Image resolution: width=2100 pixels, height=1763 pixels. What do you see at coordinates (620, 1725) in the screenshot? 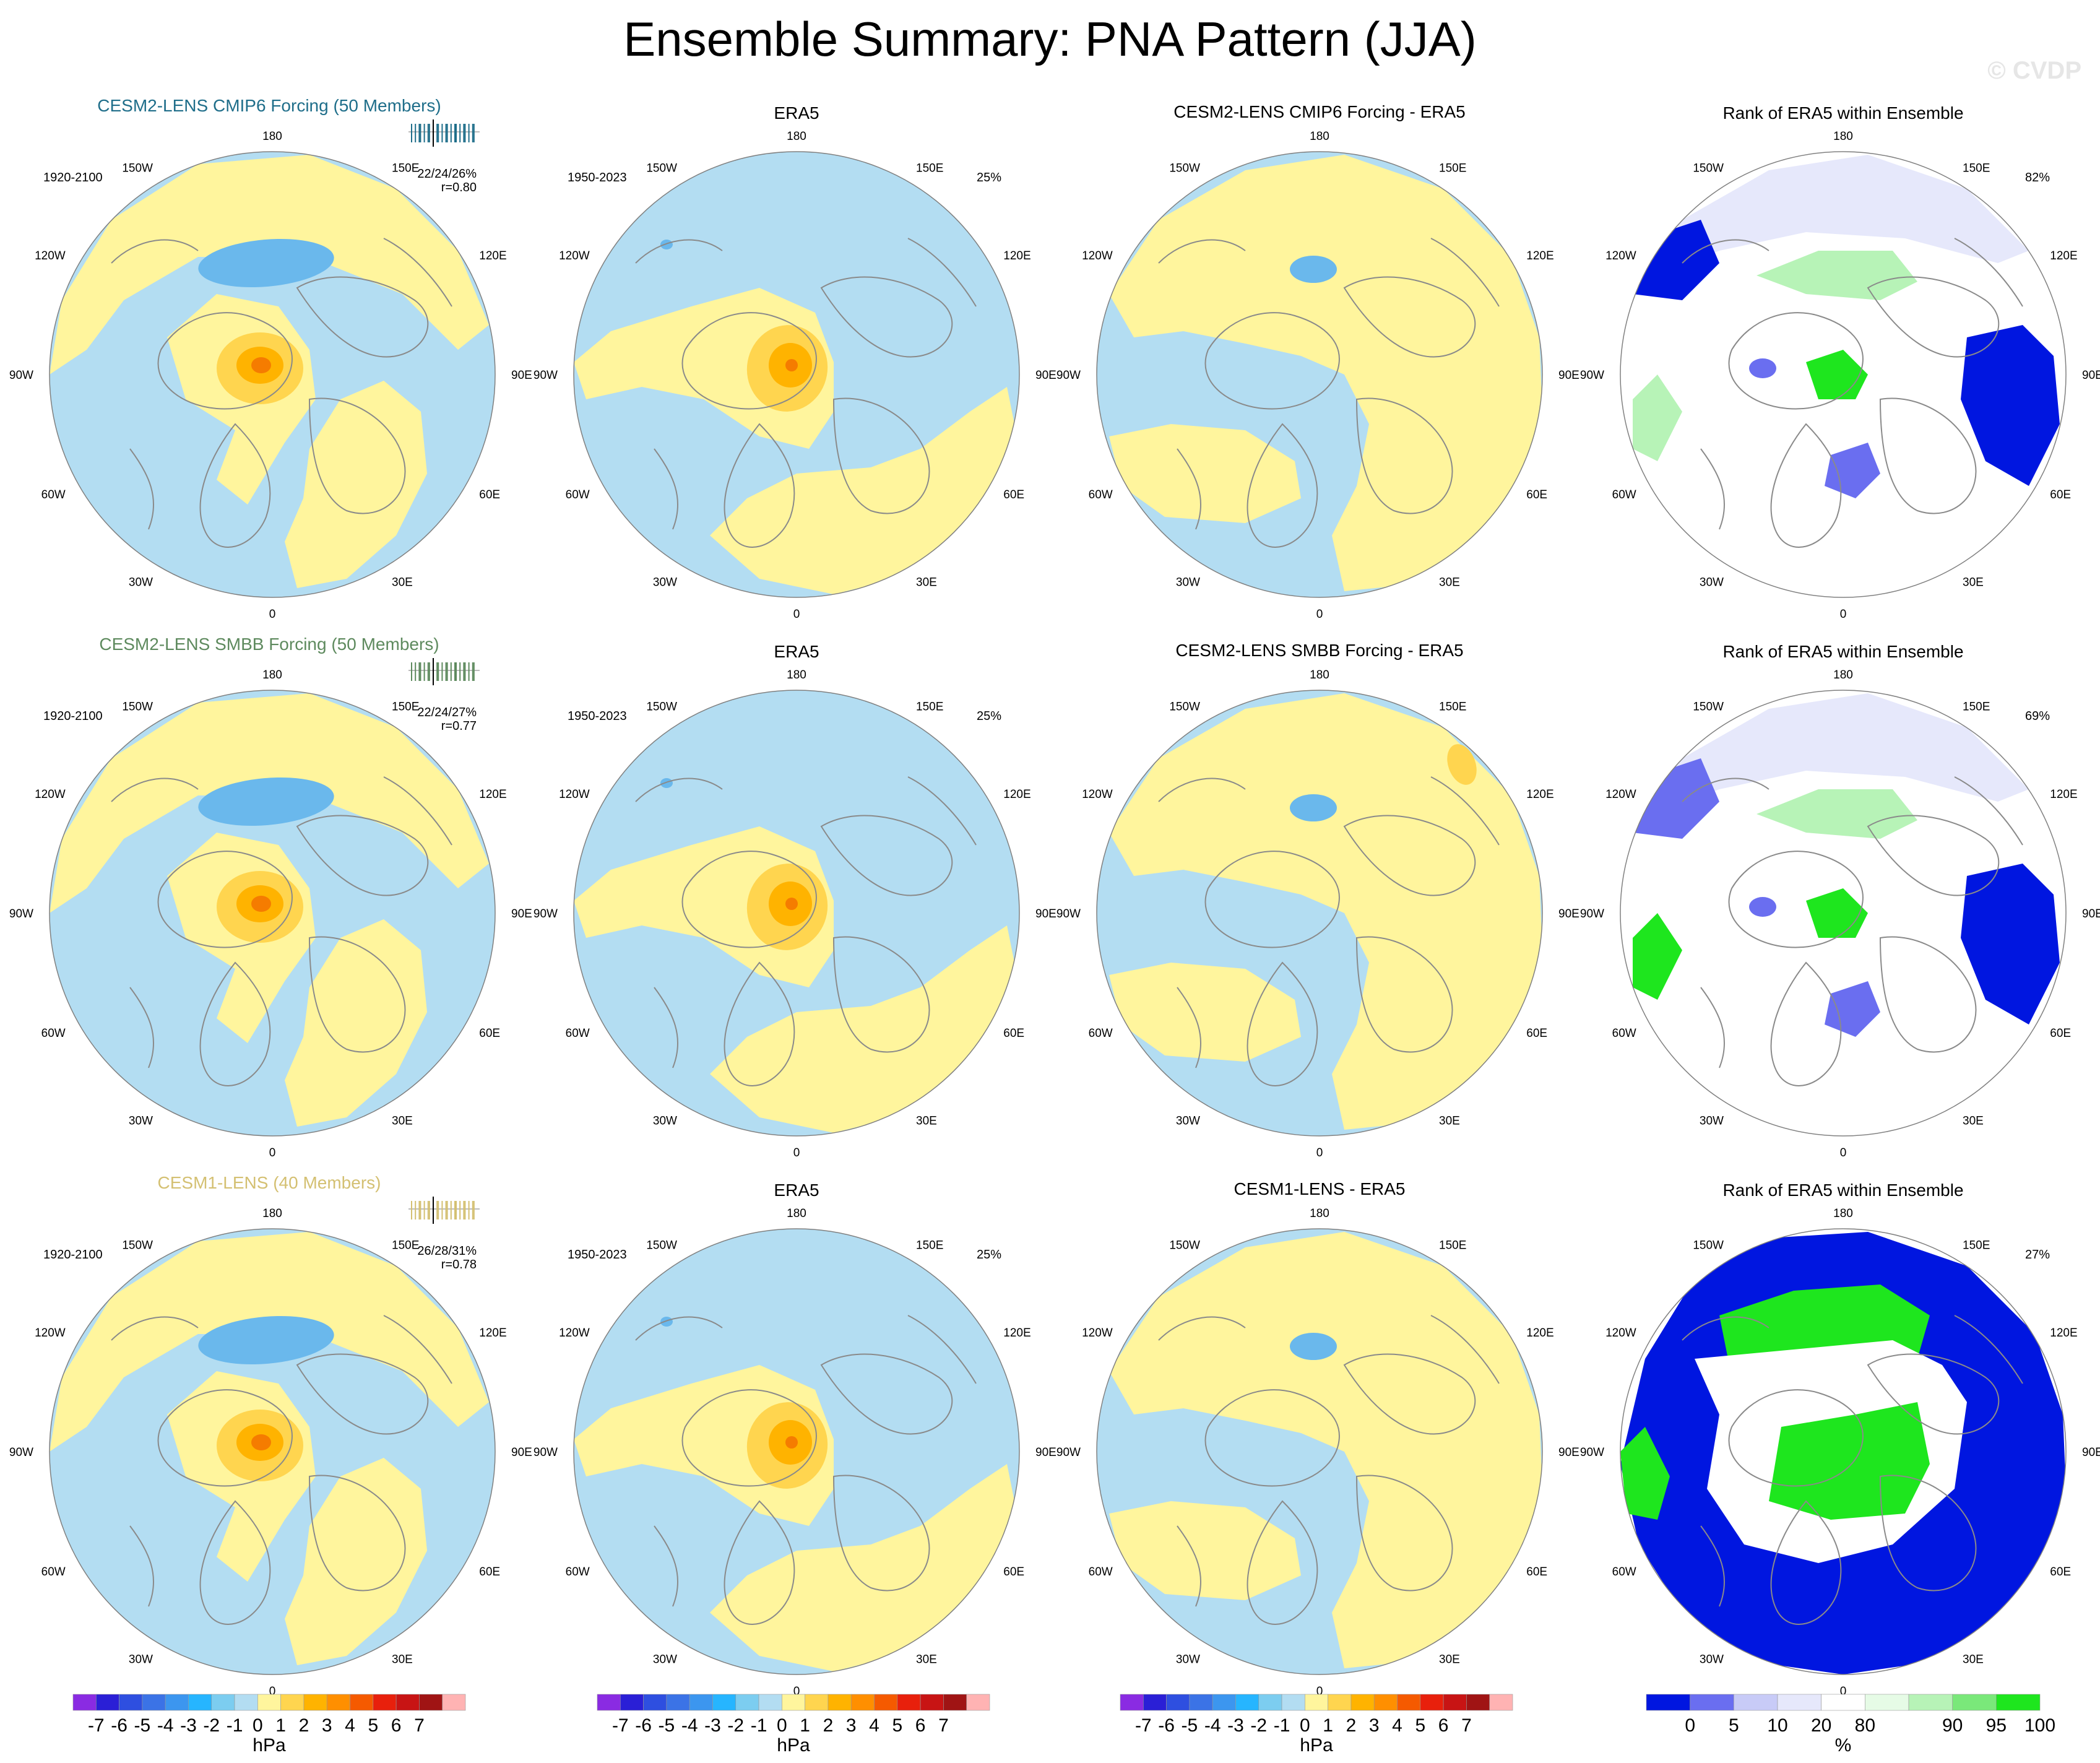
I see `colorbar-tick-label: -7` at bounding box center [620, 1725].